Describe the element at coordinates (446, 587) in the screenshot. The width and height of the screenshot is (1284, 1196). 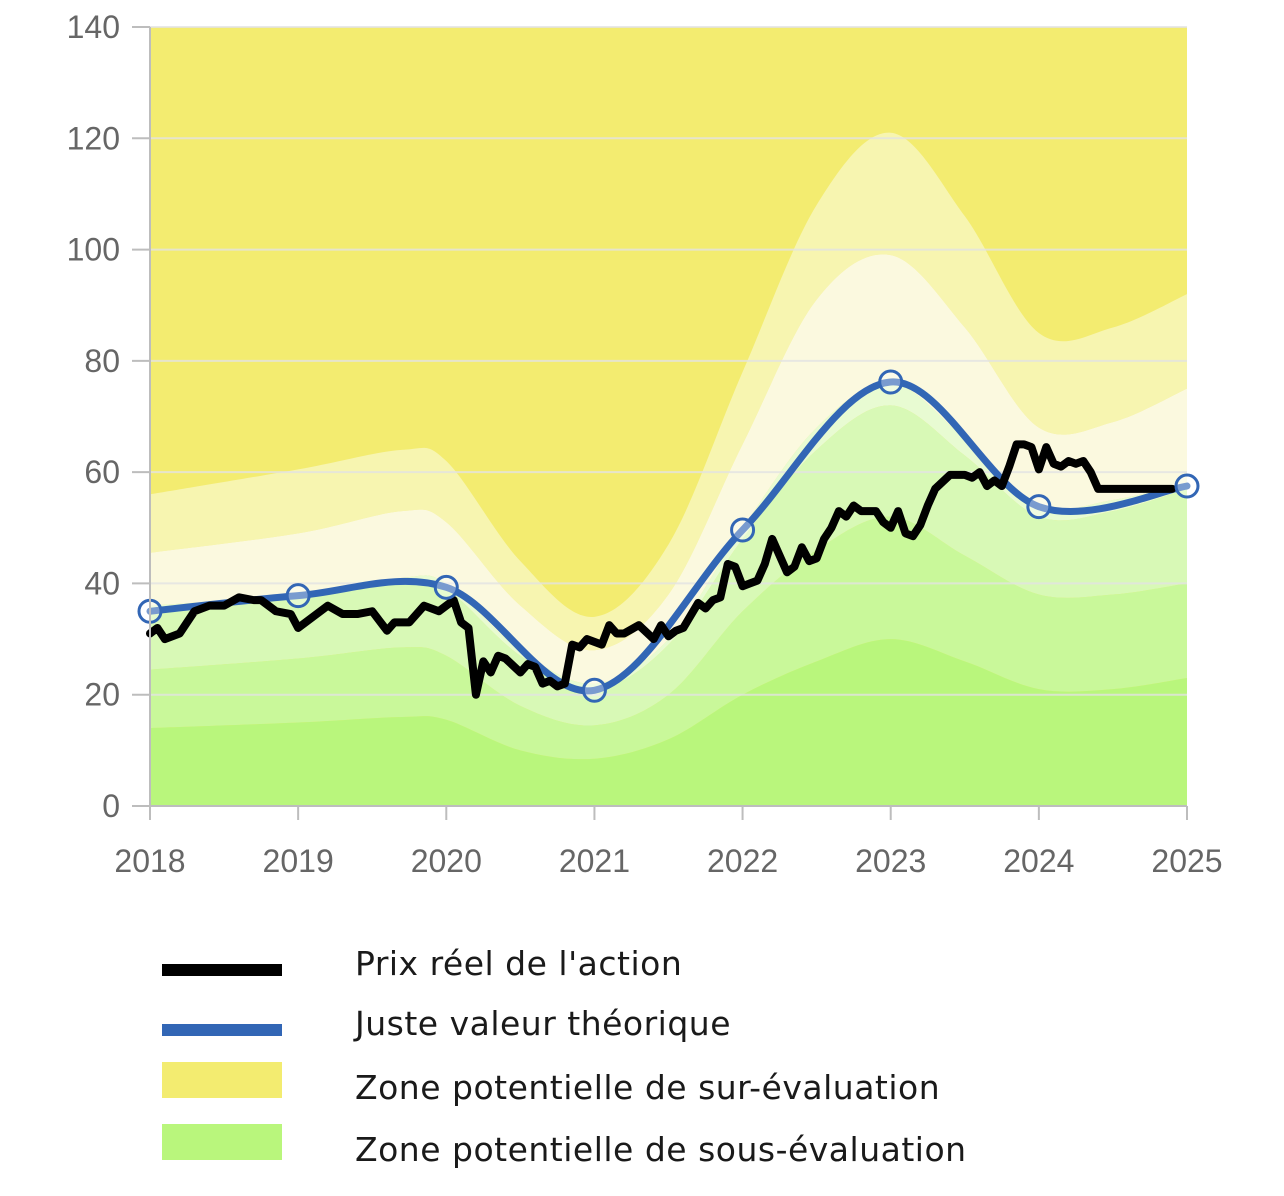
I see `fair-value-point-2020` at that location.